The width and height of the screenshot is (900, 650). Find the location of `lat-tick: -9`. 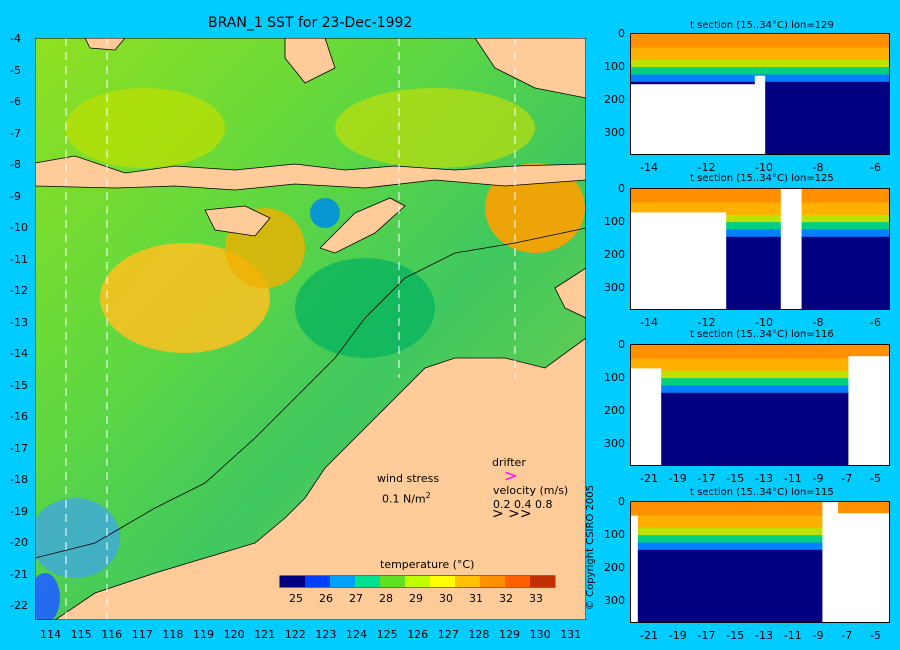

lat-tick: -9 is located at coordinates (15, 196).